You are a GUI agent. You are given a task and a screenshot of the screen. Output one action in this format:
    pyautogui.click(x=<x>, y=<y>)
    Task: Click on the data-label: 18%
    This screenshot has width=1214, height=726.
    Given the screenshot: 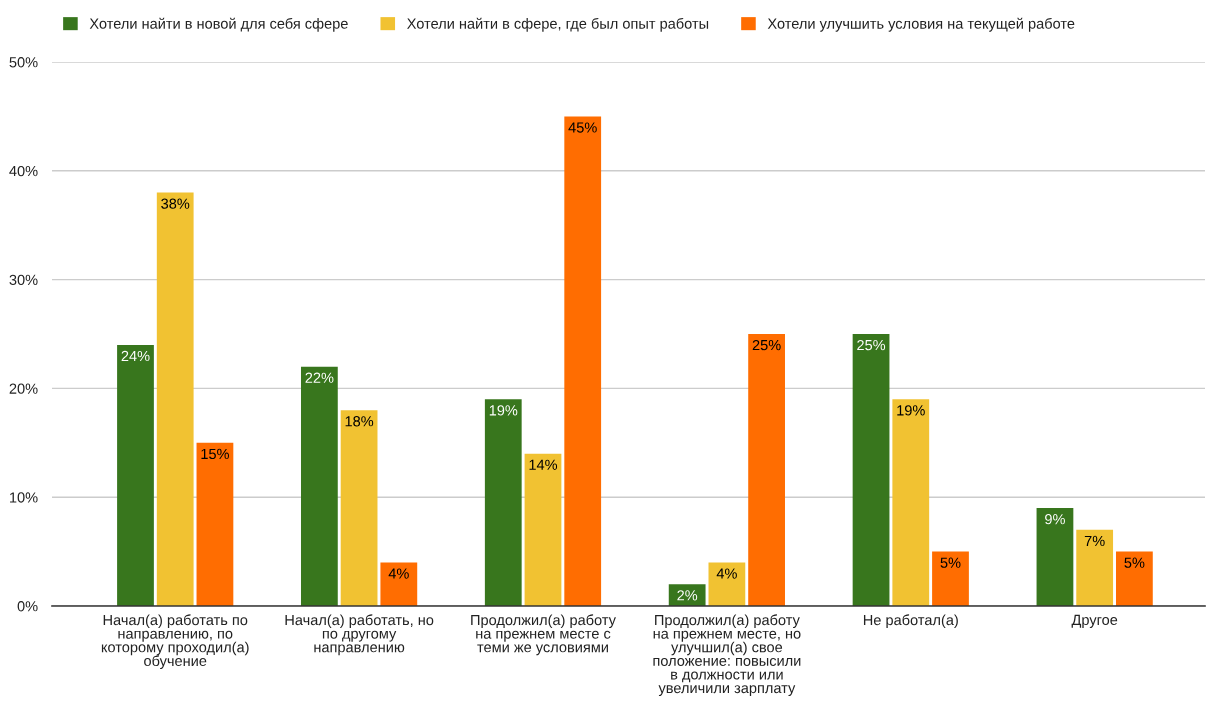 What is the action you would take?
    pyautogui.click(x=359, y=421)
    